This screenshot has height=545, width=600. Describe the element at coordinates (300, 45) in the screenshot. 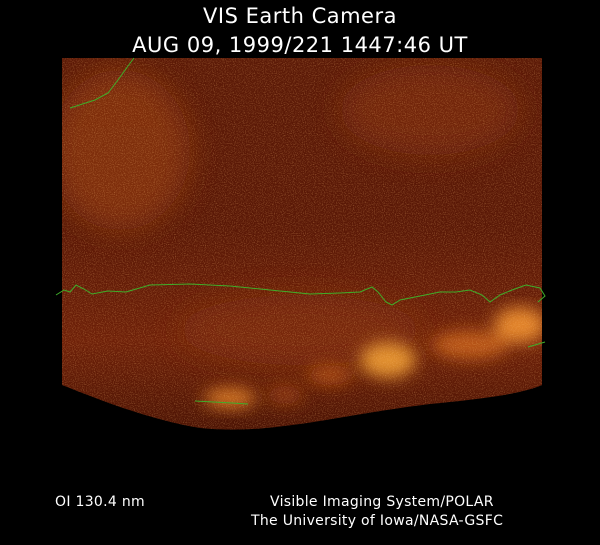

I see `image-timestamp: AUG 09, 1999/221 1447:46 UT` at that location.